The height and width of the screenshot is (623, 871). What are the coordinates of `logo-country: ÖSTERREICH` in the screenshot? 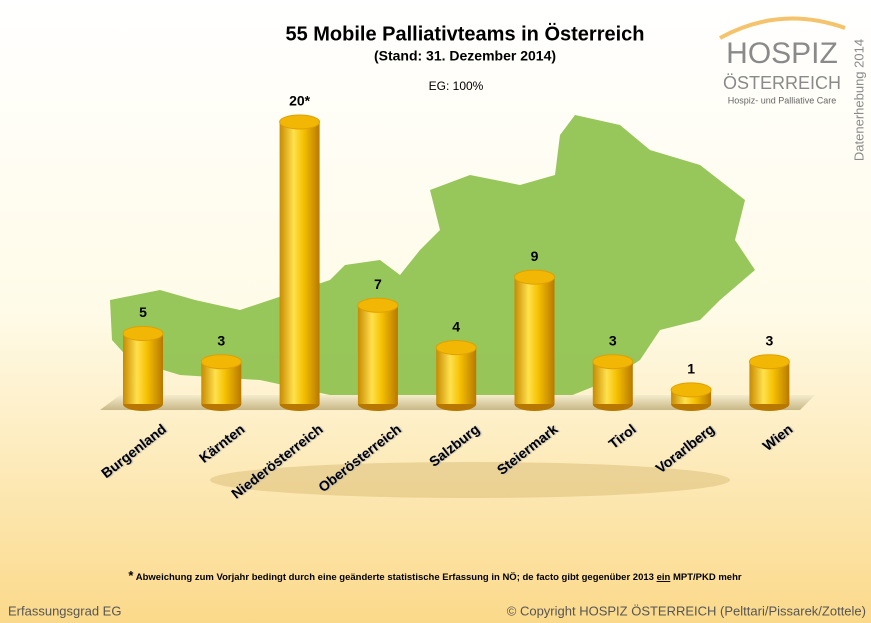 It's located at (782, 83).